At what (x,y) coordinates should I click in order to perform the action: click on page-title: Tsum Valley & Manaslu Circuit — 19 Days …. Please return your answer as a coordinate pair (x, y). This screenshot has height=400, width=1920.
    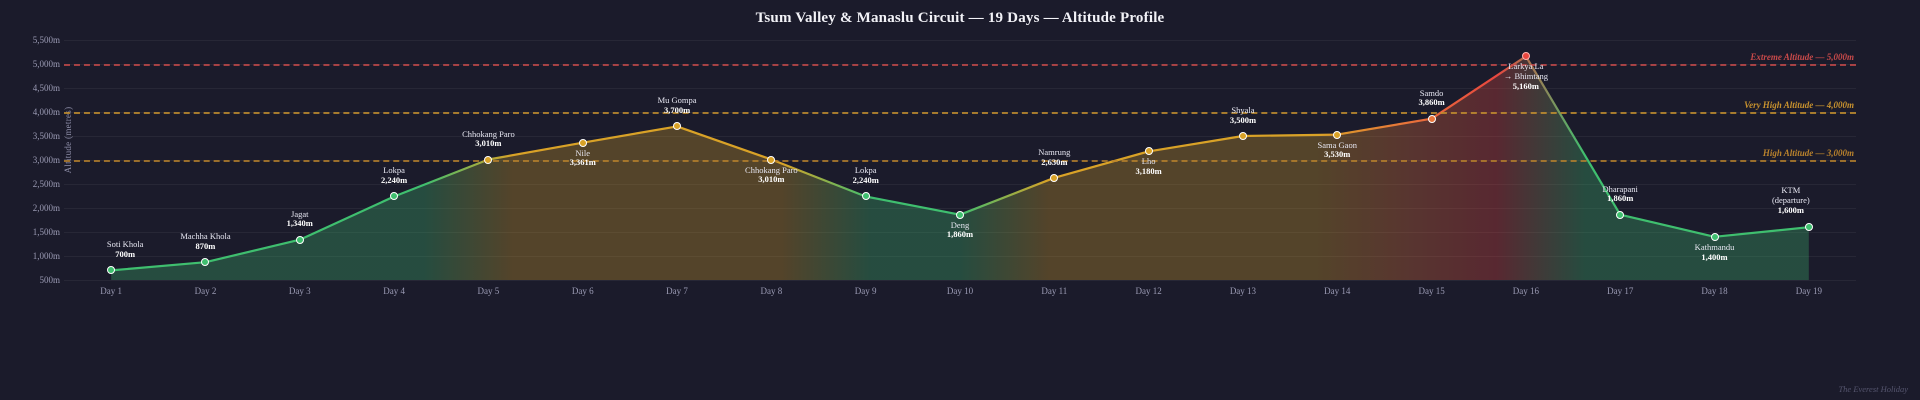
    Looking at the image, I should click on (960, 18).